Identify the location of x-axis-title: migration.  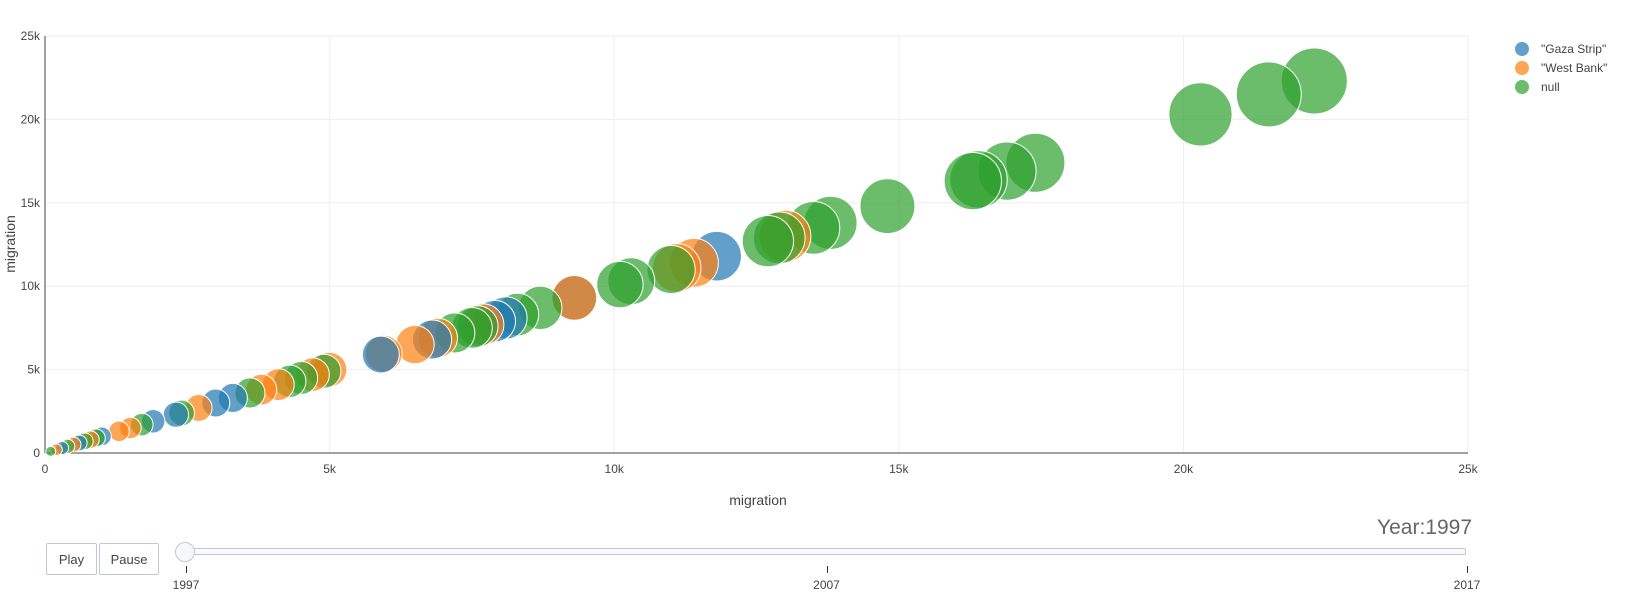
(758, 500).